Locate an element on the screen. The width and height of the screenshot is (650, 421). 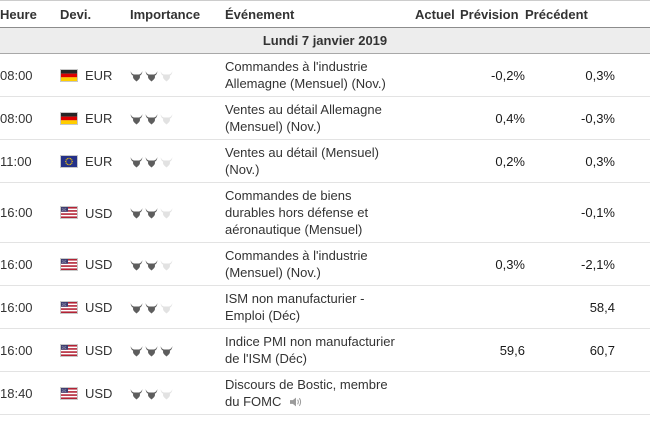
date-banner: Lundi 7 janvier 2019 is located at coordinates (325, 40).